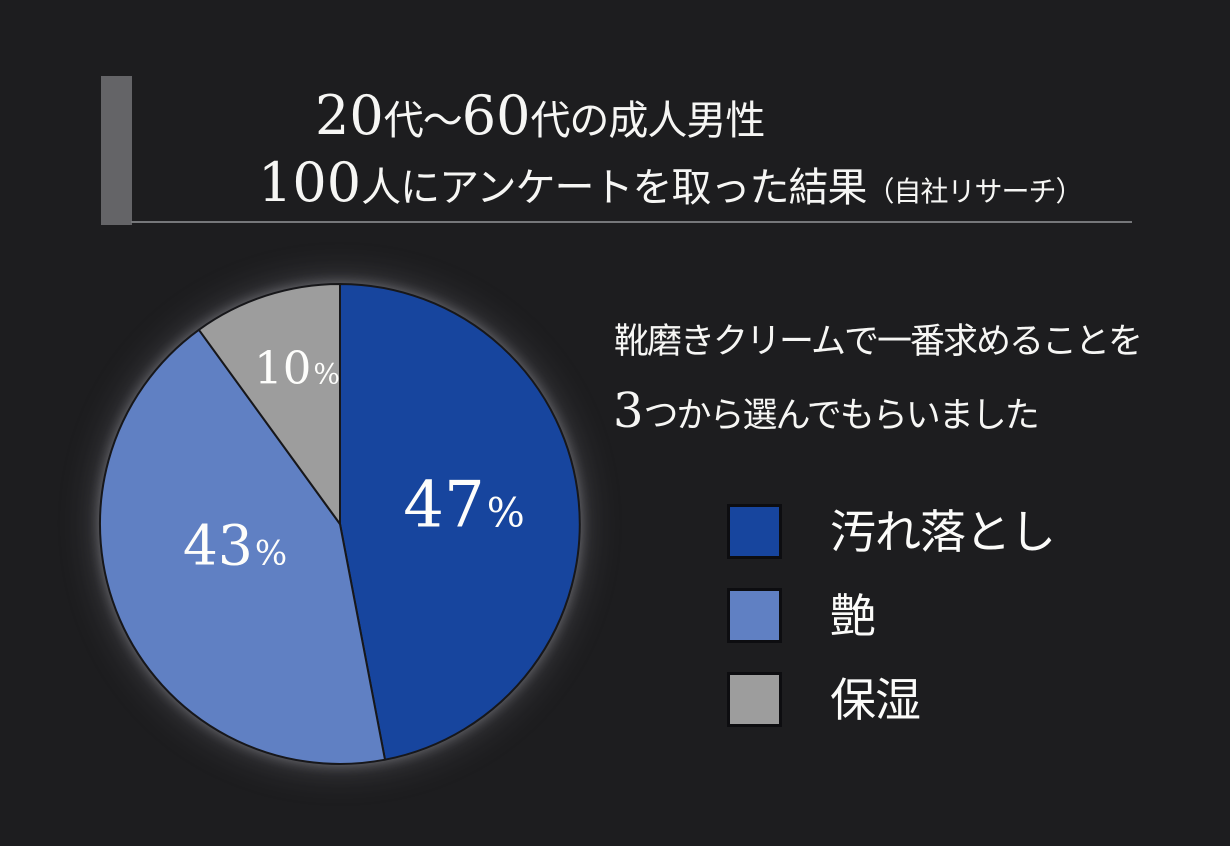 This screenshot has height=846, width=1230. What do you see at coordinates (628, 411) in the screenshot?
I see `question-number: 3` at bounding box center [628, 411].